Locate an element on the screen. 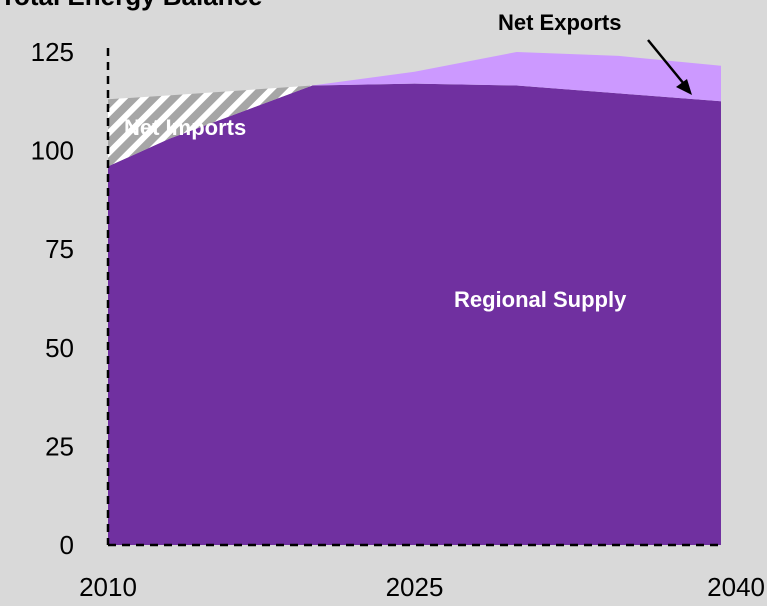  y-tick-label: 25 is located at coordinates (59, 446).